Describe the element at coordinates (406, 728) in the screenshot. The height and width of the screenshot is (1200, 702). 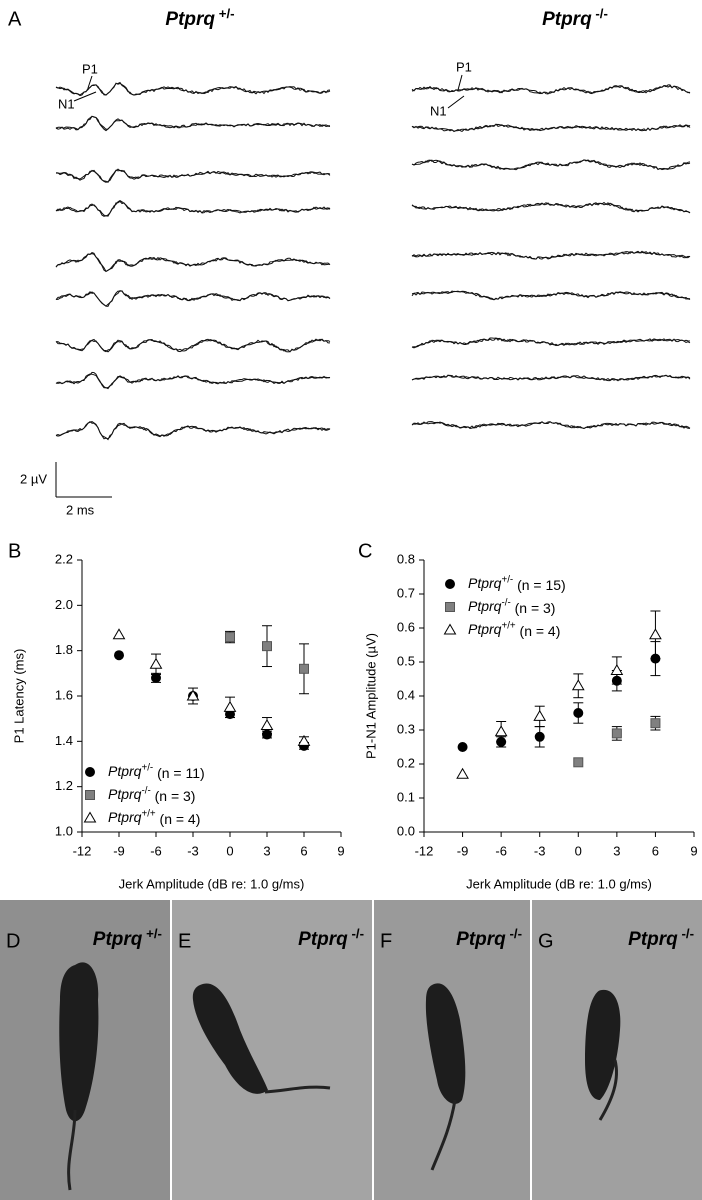
I see `y-tick-label: 0.3` at that location.